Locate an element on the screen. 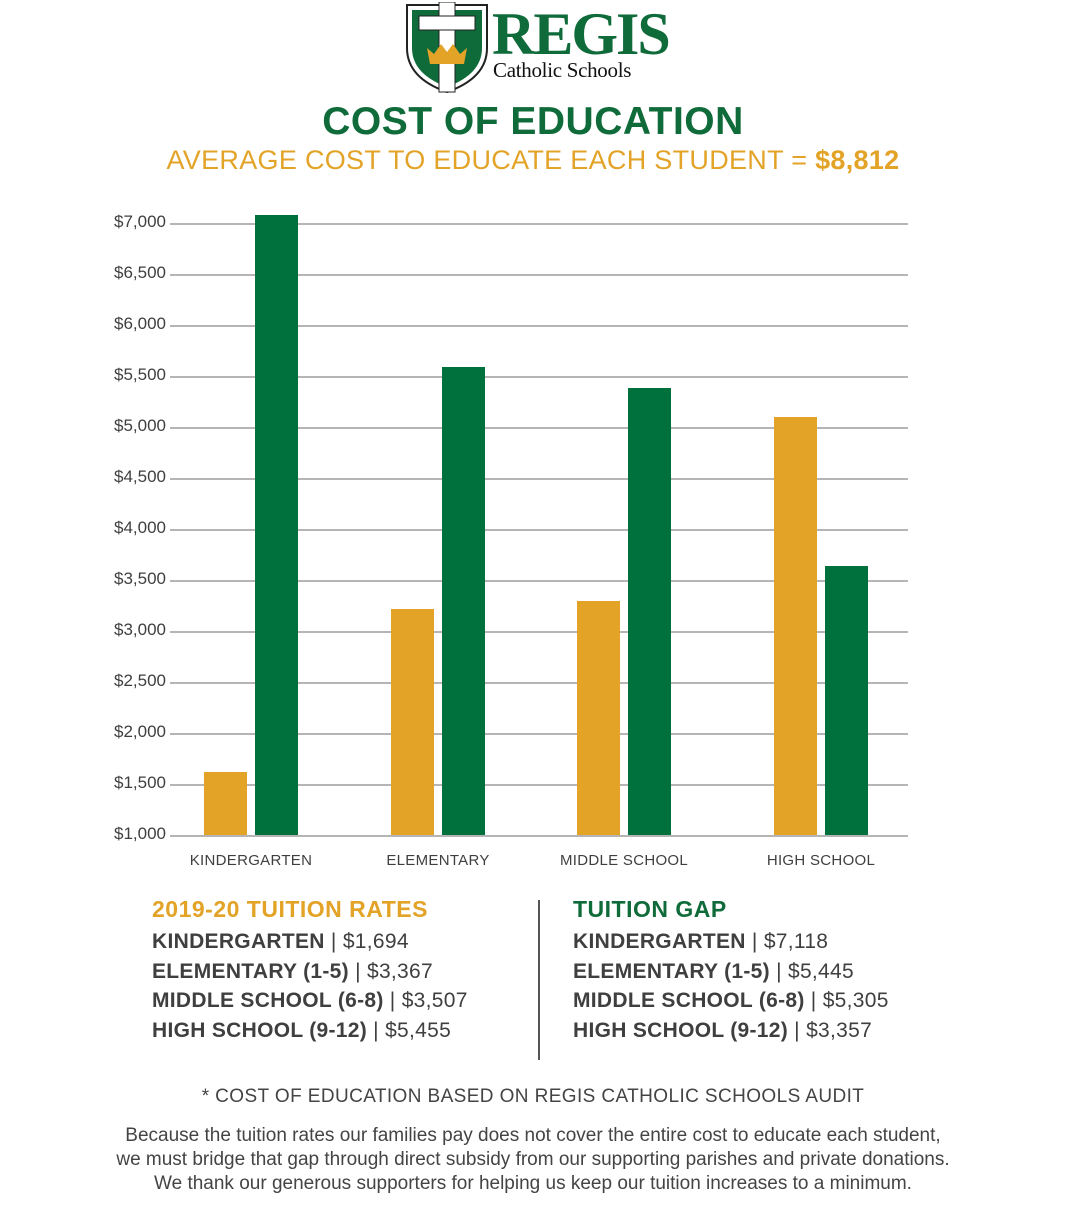  row-value: $5,455 is located at coordinates (418, 1030).